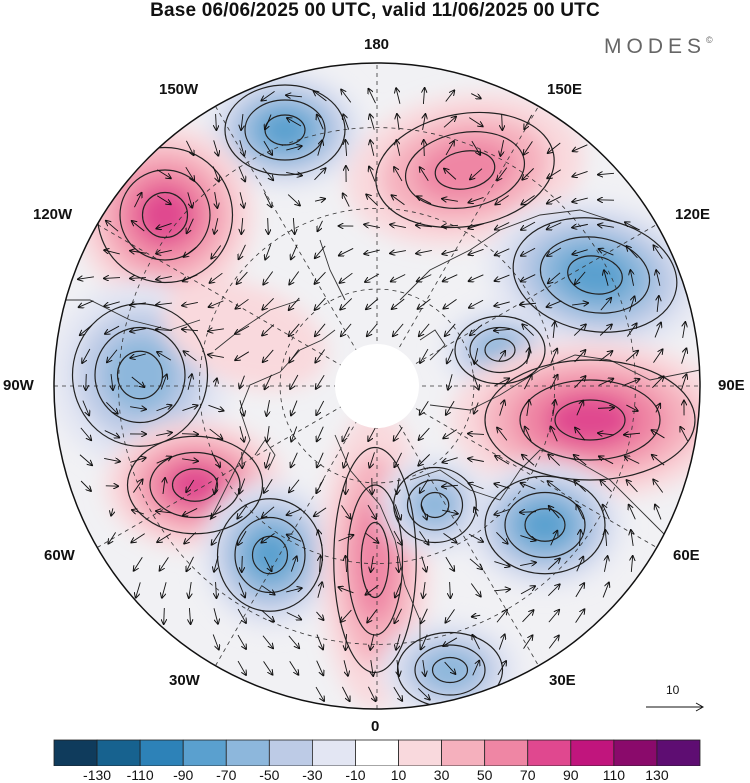 This screenshot has width=750, height=783. What do you see at coordinates (655, 46) in the screenshot?
I see `brand-name: MODES` at bounding box center [655, 46].